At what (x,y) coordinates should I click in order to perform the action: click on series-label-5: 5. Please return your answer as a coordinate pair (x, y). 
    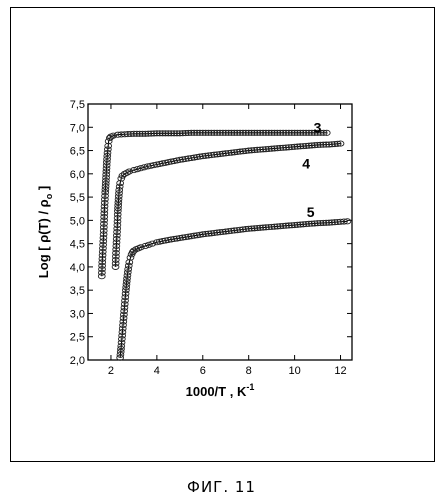
    Looking at the image, I should click on (311, 212).